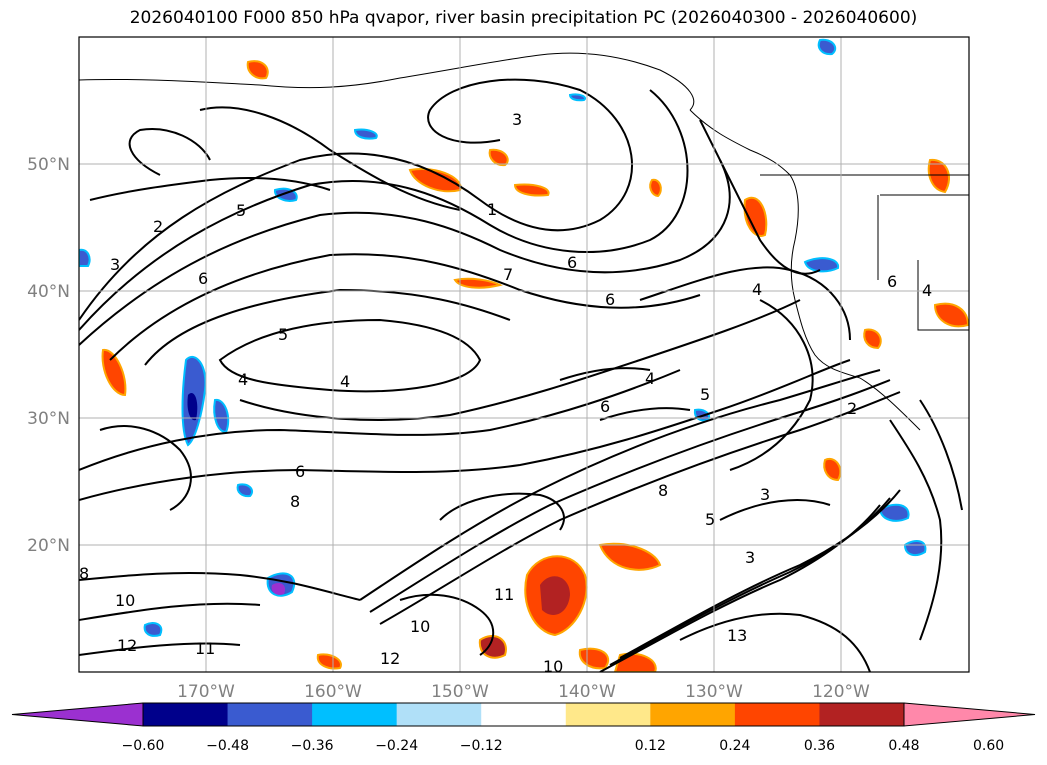 The width and height of the screenshot is (1047, 765). I want to click on contour-label: 1, so click(492, 209).